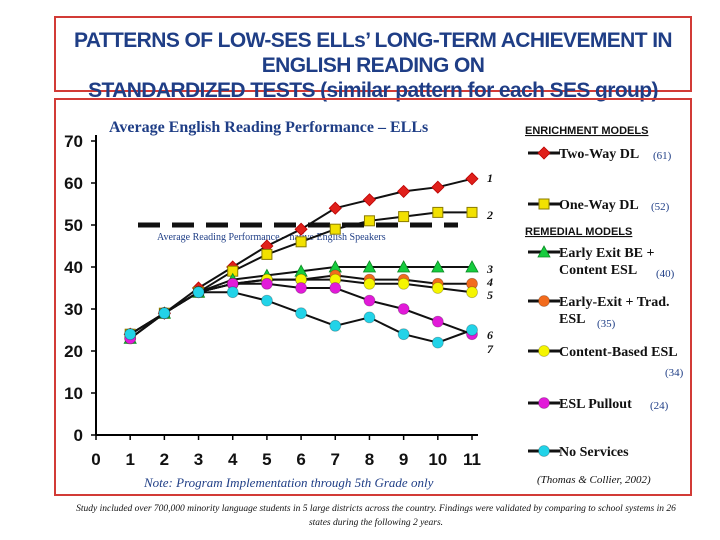 This screenshot has width=720, height=540. What do you see at coordinates (369, 221) in the screenshot?
I see `data-point-s2-x8` at bounding box center [369, 221].